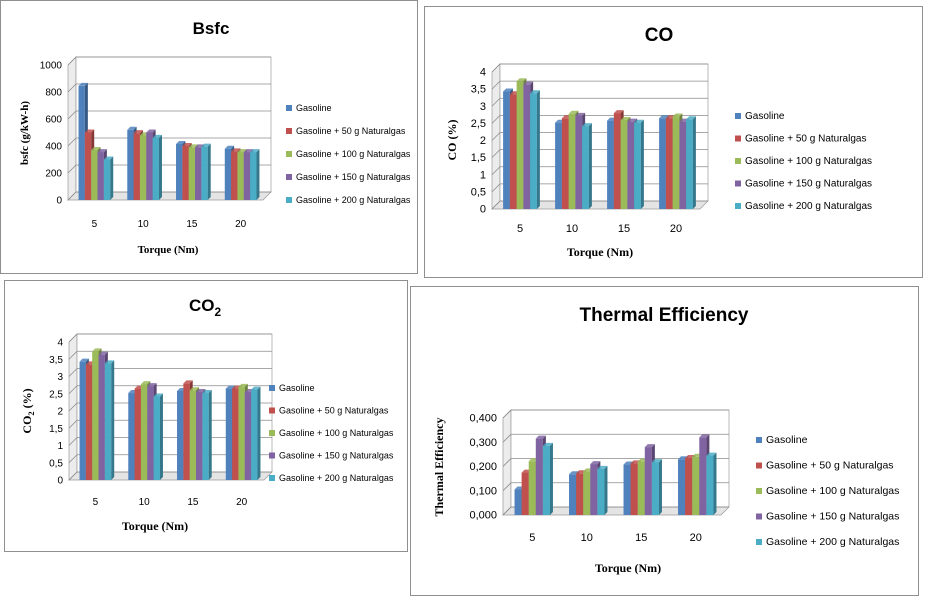  What do you see at coordinates (53, 120) in the screenshot?
I see `y-tick-label: 600` at bounding box center [53, 120].